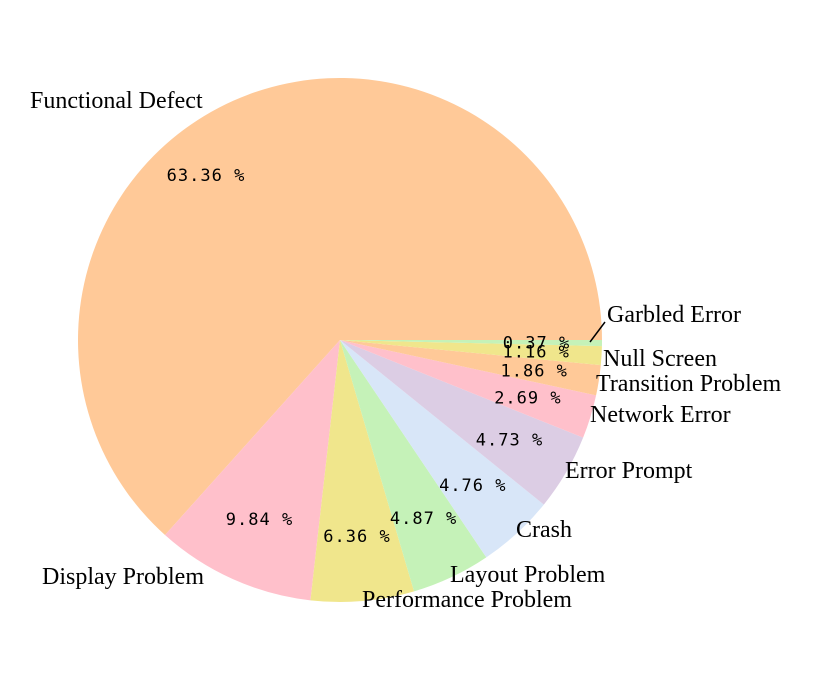 The height and width of the screenshot is (680, 830). Describe the element at coordinates (536, 343) in the screenshot. I see `percent-label-garbled-error: 0.37 %` at that location.